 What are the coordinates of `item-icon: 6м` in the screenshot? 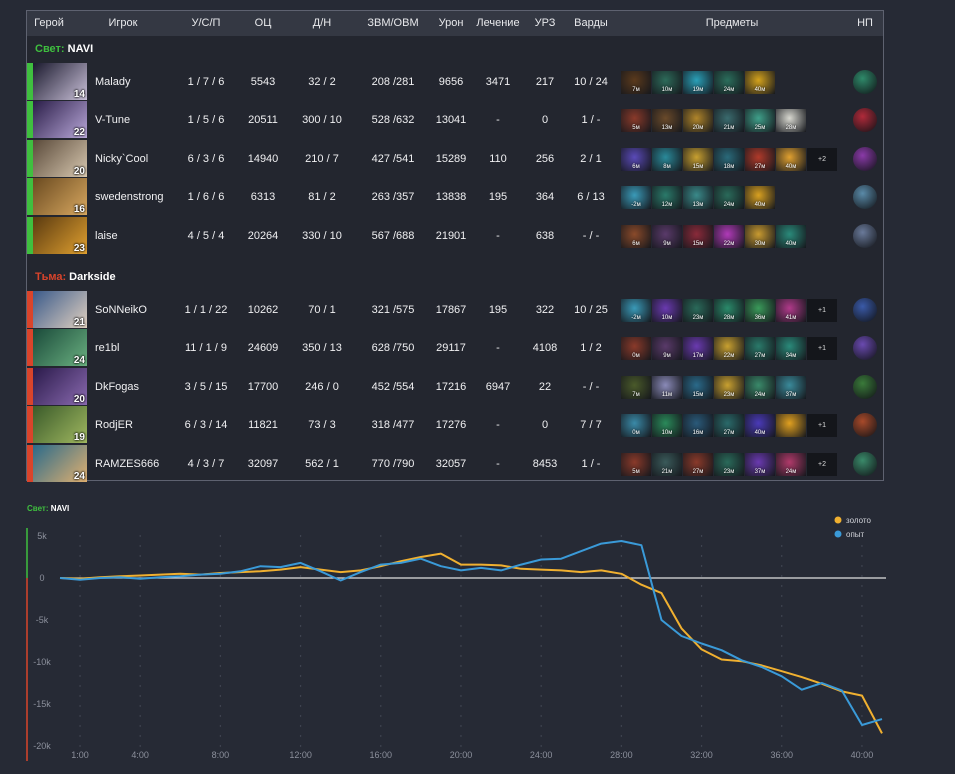 It's located at (636, 236).